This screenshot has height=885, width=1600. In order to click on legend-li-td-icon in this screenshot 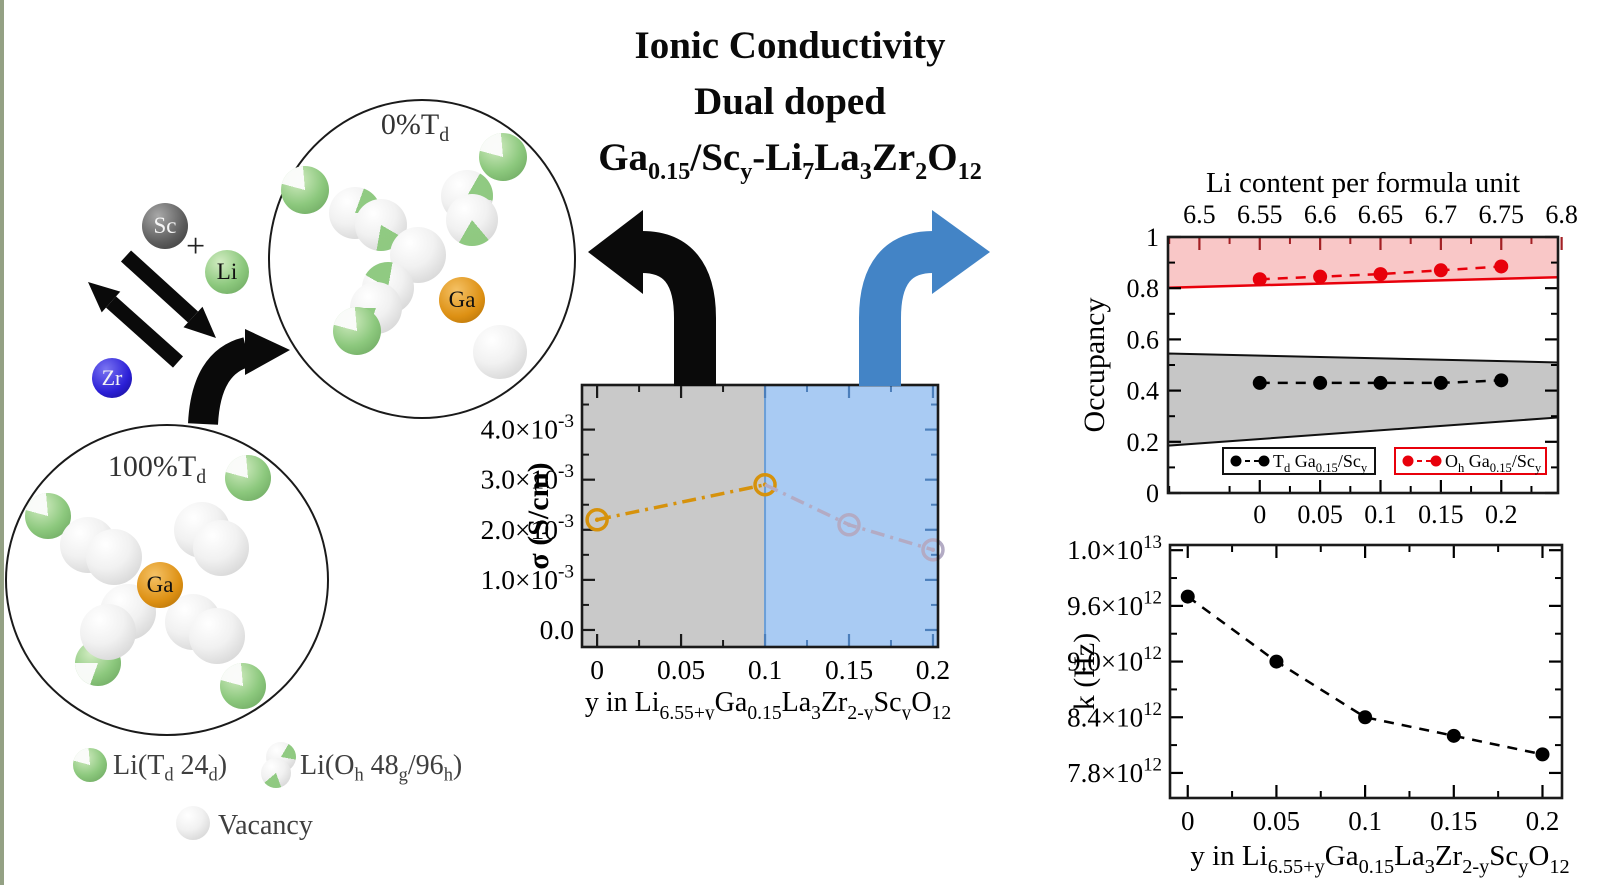, I will do `click(90, 765)`.